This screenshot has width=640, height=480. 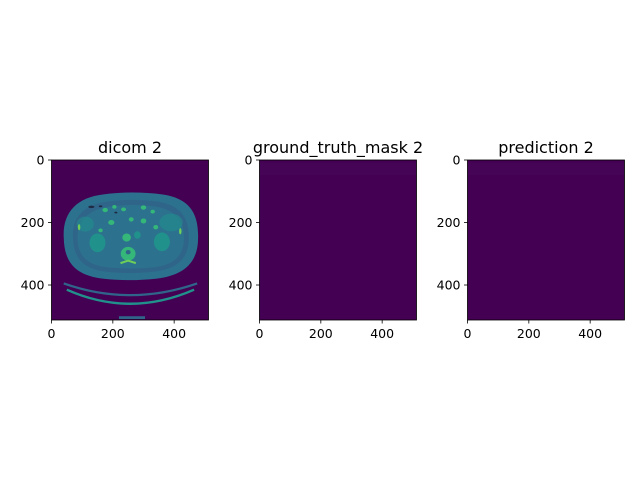 I want to click on ct-image, so click(x=131, y=256).